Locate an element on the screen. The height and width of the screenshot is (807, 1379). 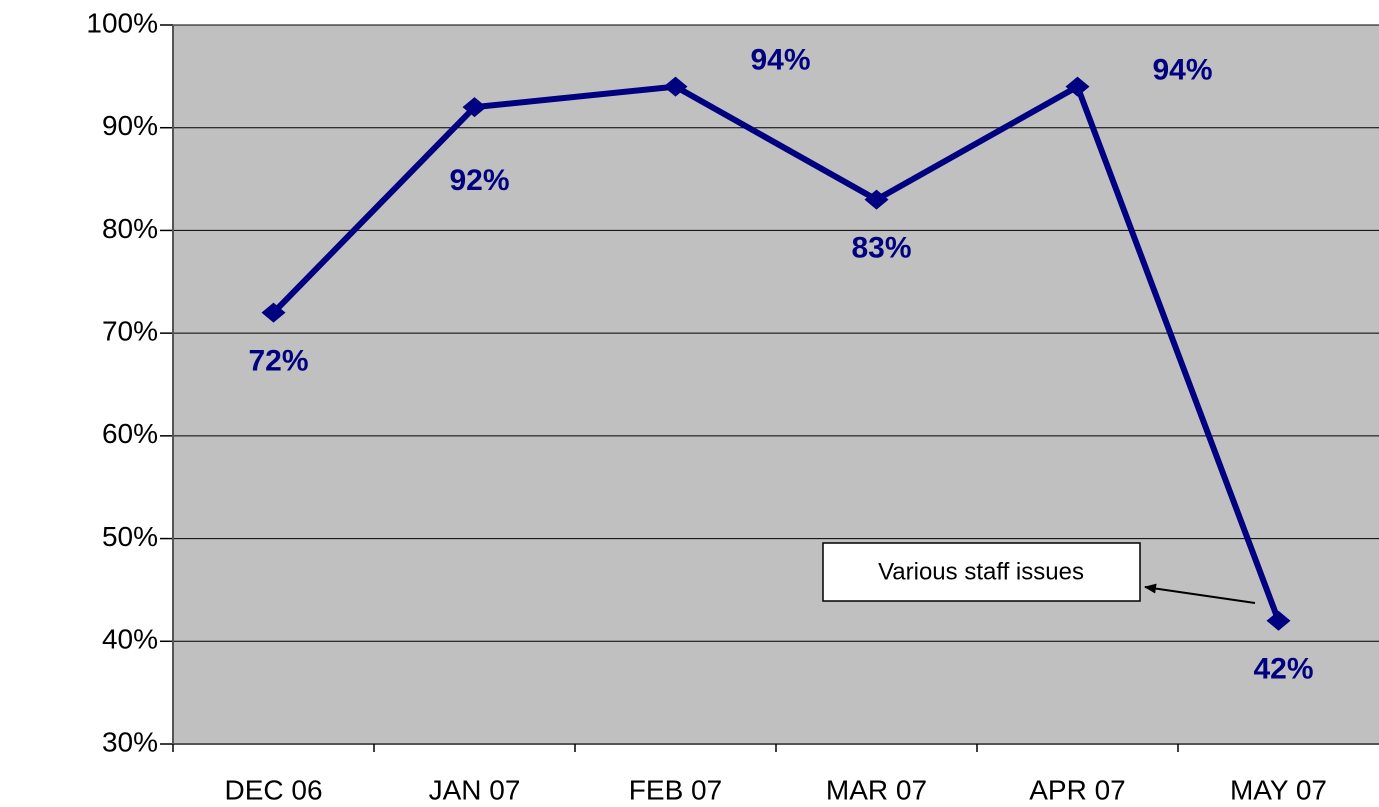
annotation-arrow is located at coordinates (1200, 593).